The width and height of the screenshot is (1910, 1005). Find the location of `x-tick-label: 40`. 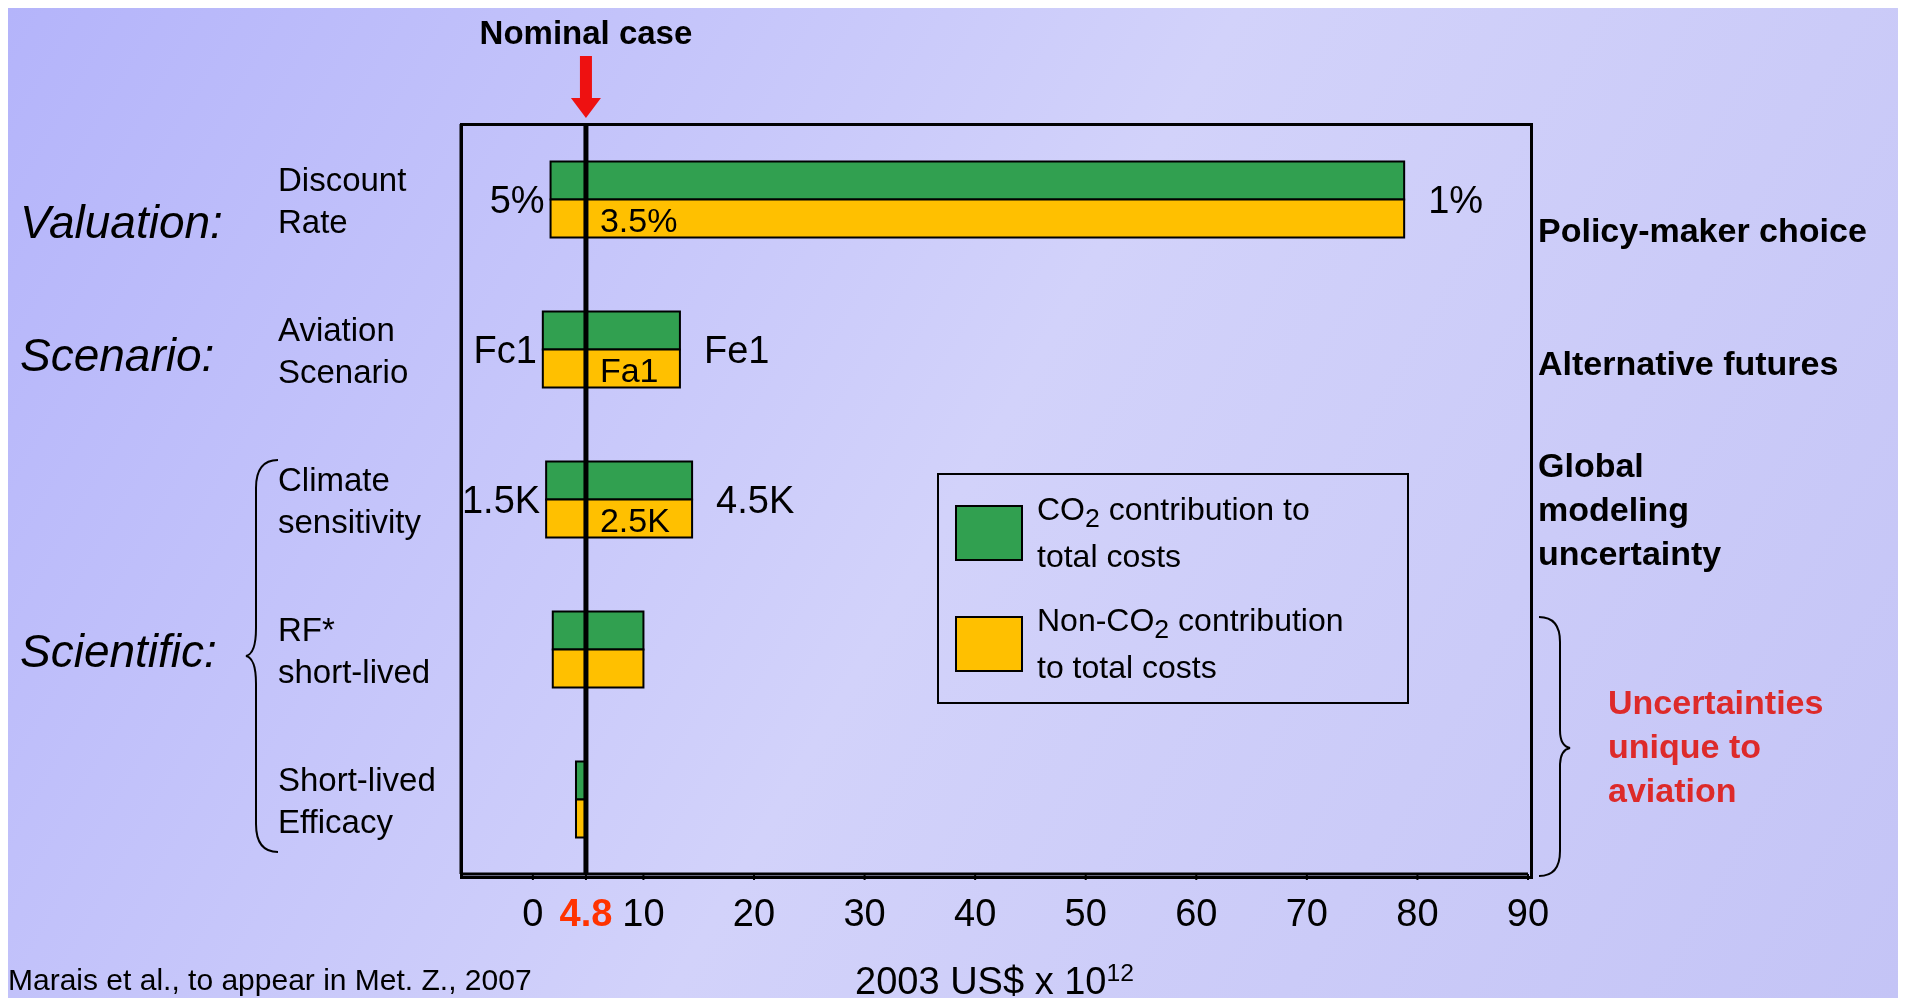

x-tick-label: 40 is located at coordinates (975, 913).